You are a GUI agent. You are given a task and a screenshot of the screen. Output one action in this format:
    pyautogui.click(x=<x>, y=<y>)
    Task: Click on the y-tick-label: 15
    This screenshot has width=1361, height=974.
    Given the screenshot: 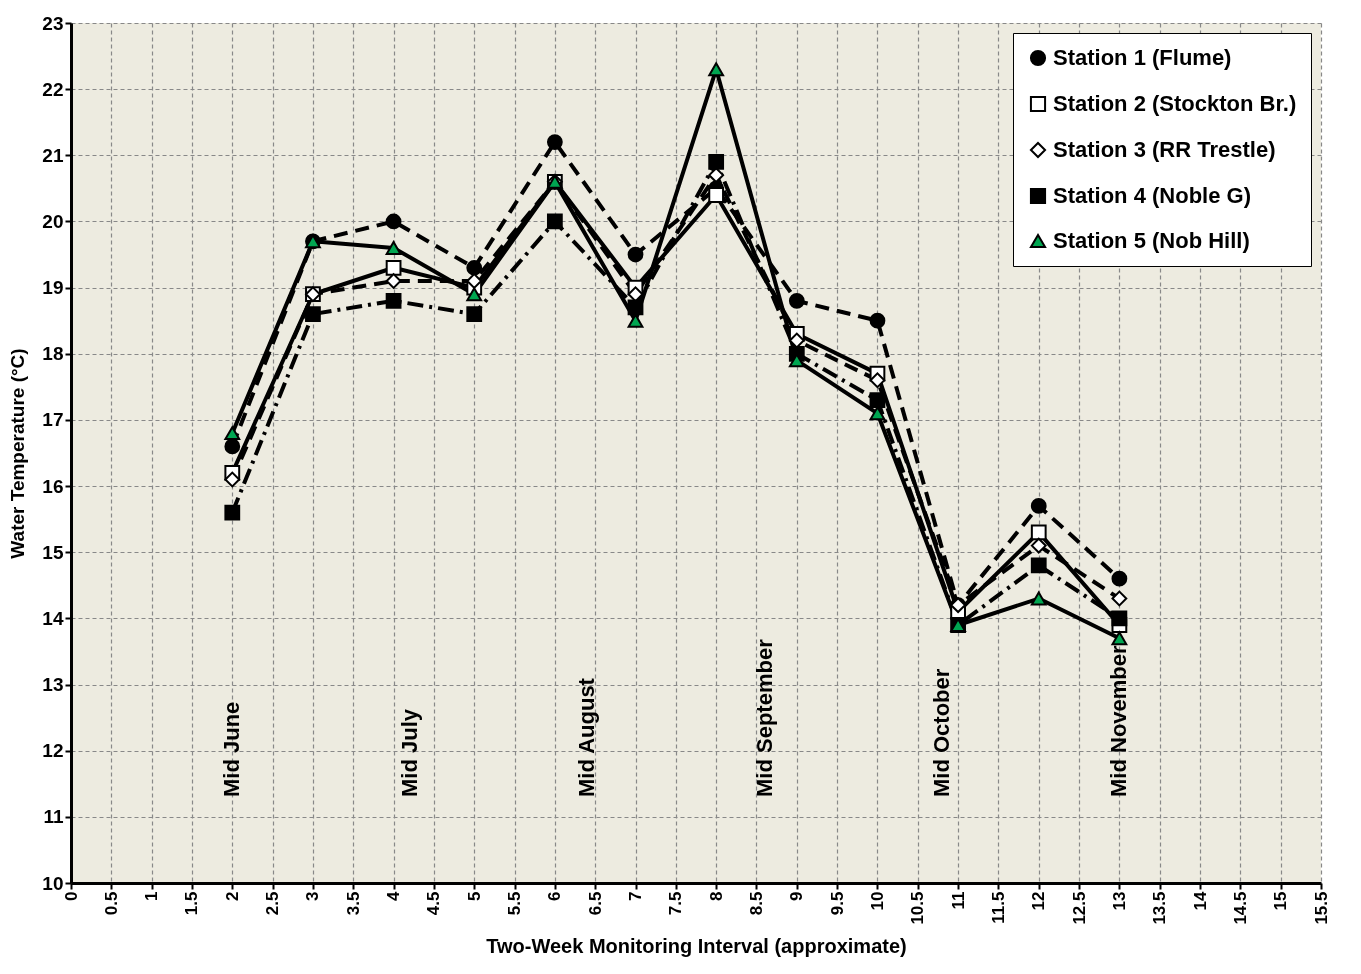 What is the action you would take?
    pyautogui.click(x=53, y=552)
    